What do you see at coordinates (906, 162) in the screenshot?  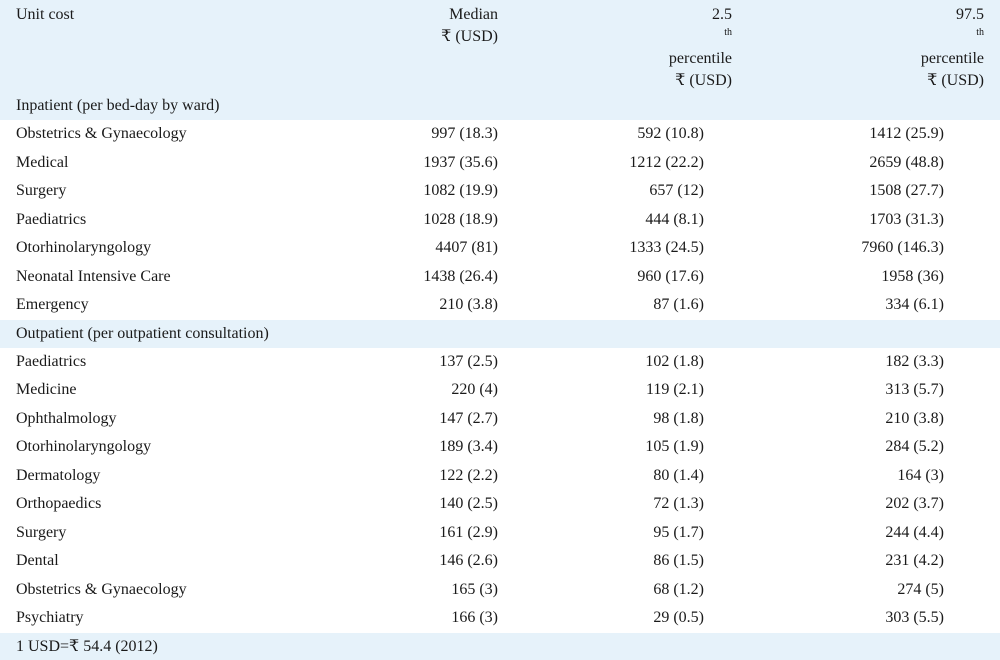 I see `row-p97-5th: 2659 (48.8)` at bounding box center [906, 162].